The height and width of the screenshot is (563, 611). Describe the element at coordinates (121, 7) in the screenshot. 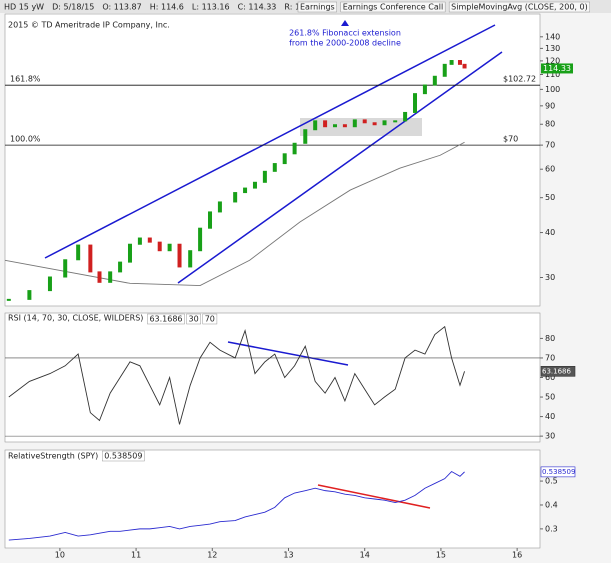

I see `quote-field: O: 113.87` at that location.